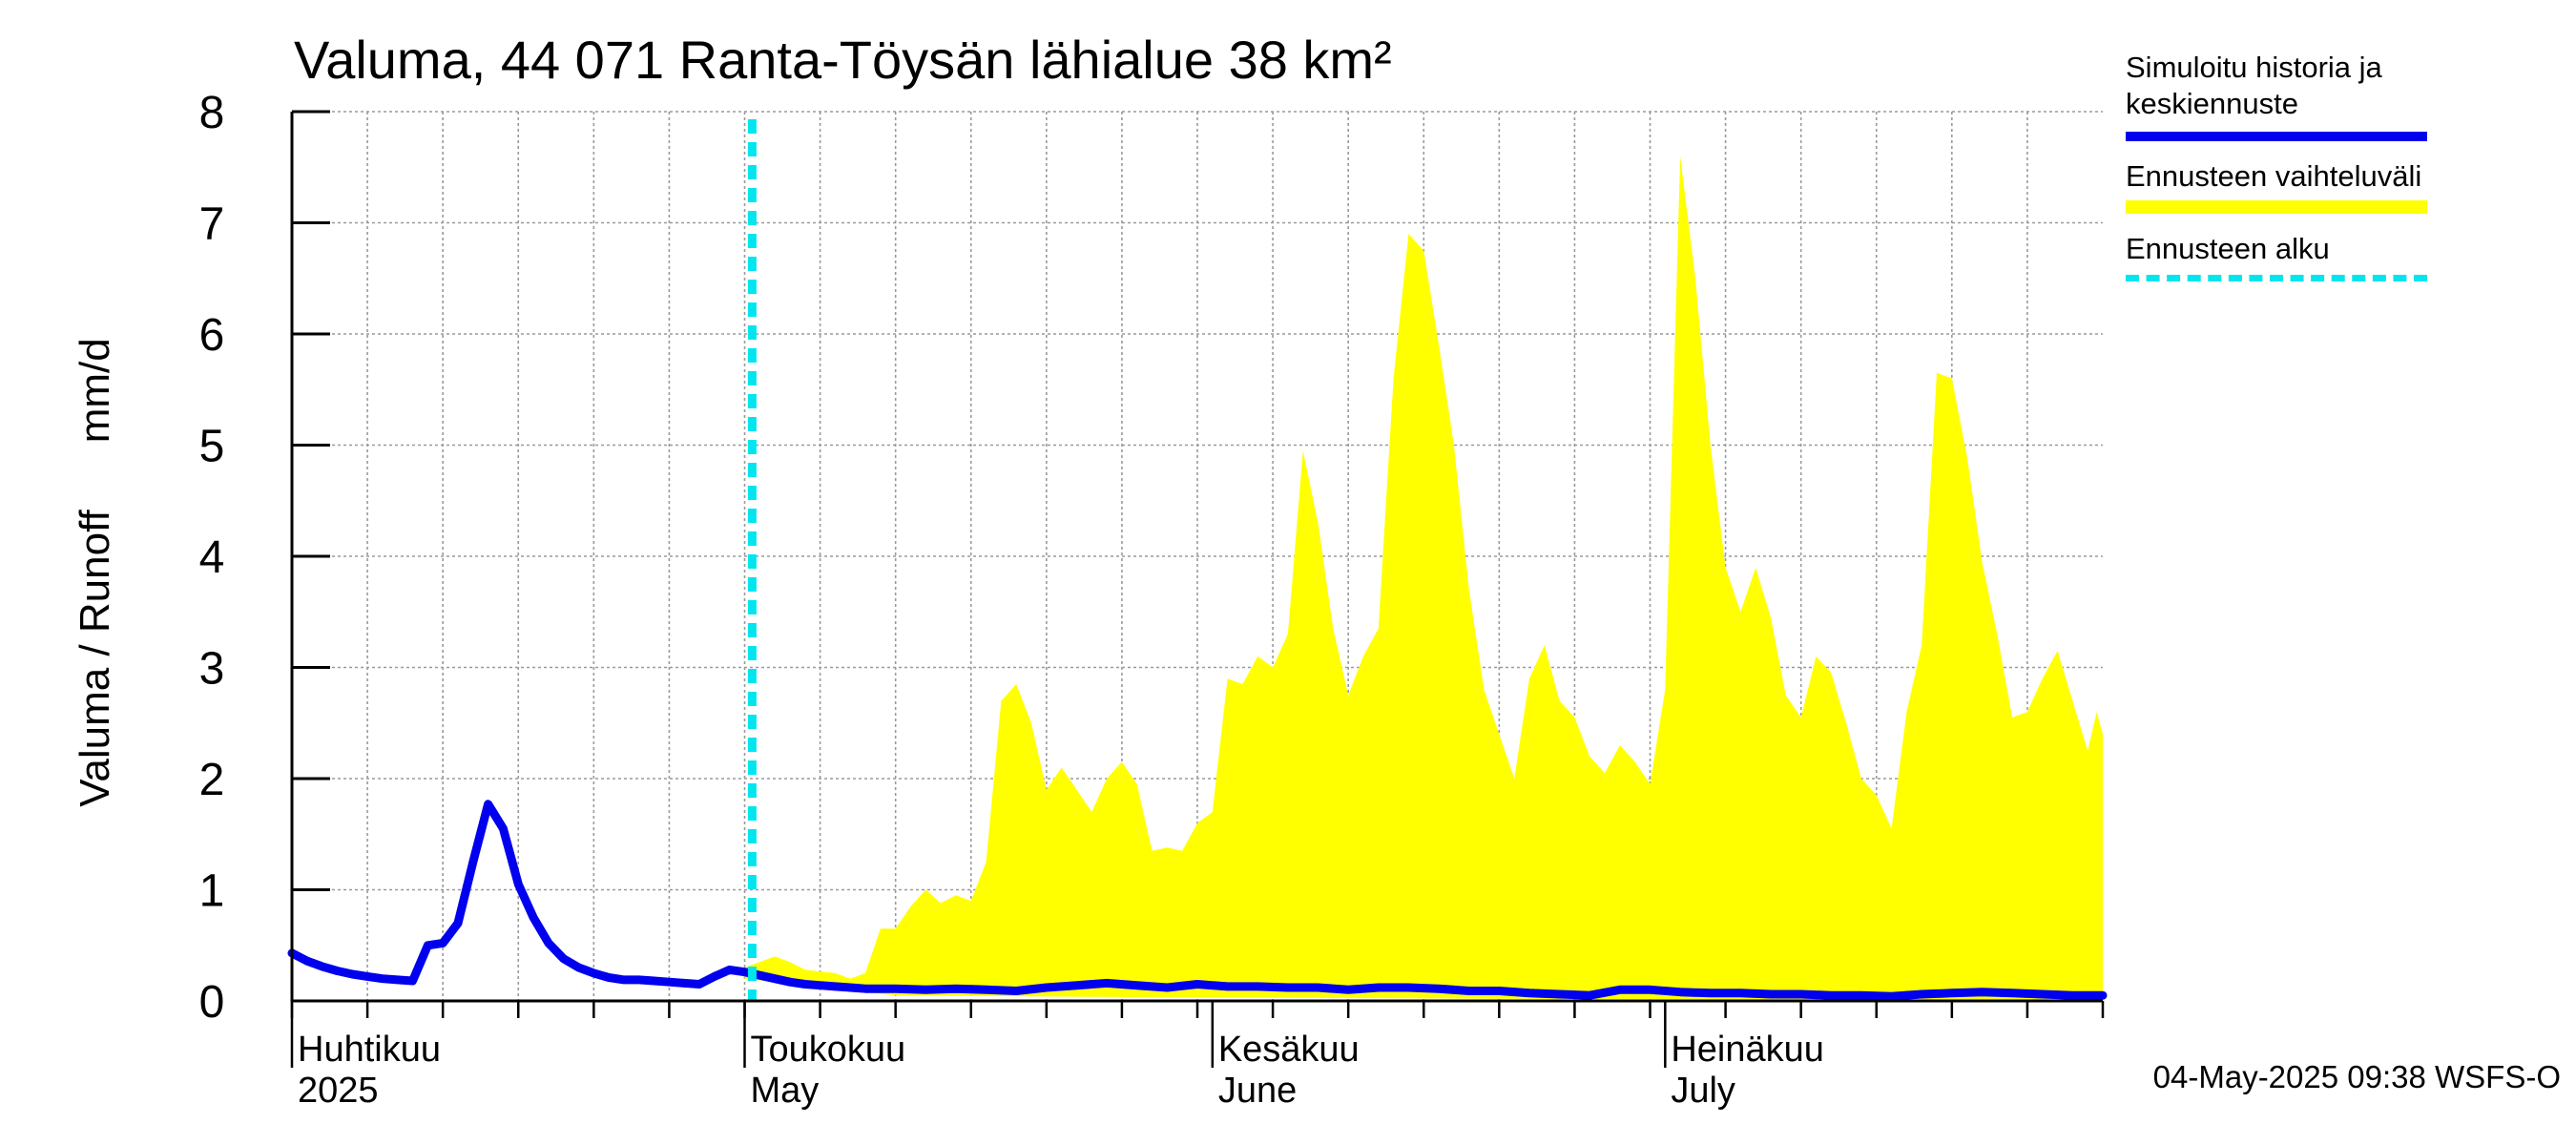 The height and width of the screenshot is (1145, 2576). Describe the element at coordinates (212, 1003) in the screenshot. I see `y-tick-label: 0` at that location.